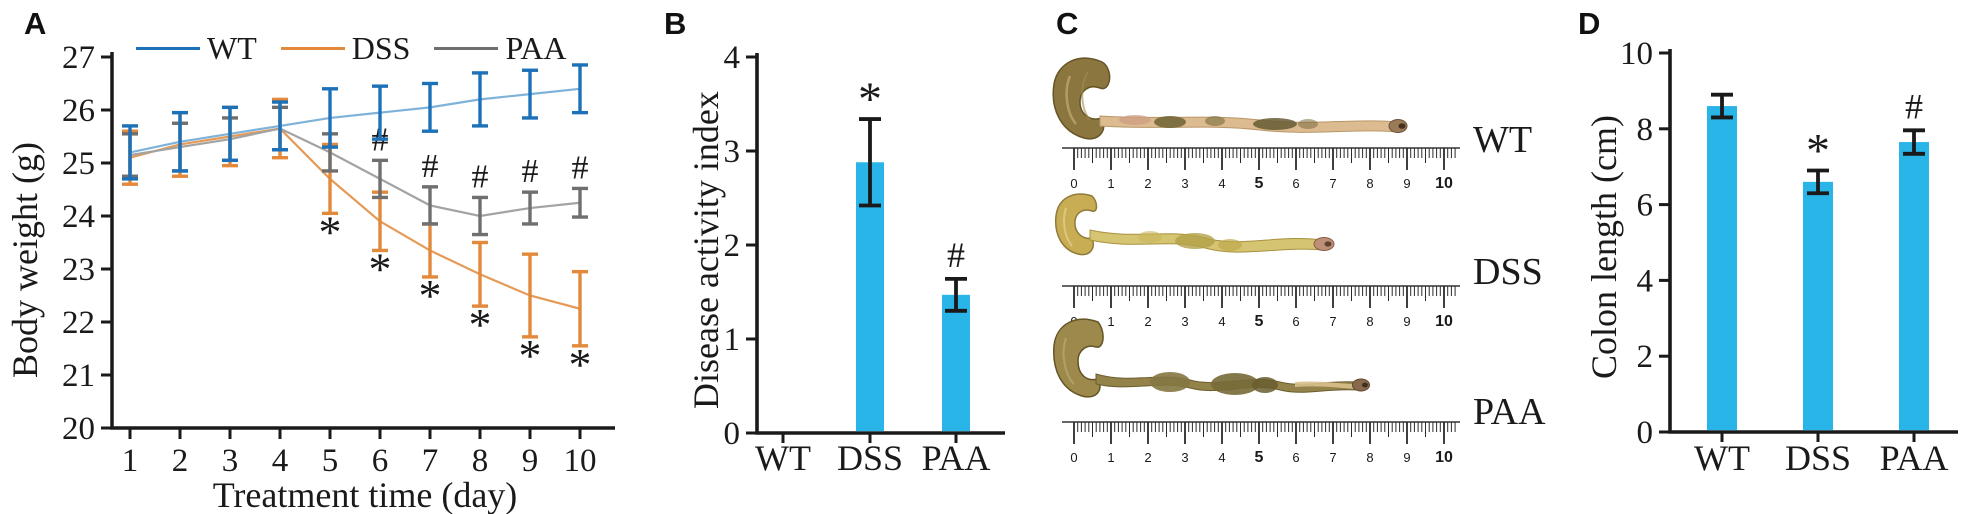 This screenshot has width=1969, height=514. I want to click on panel-c-row-label-paa: PAA, so click(1509, 412).